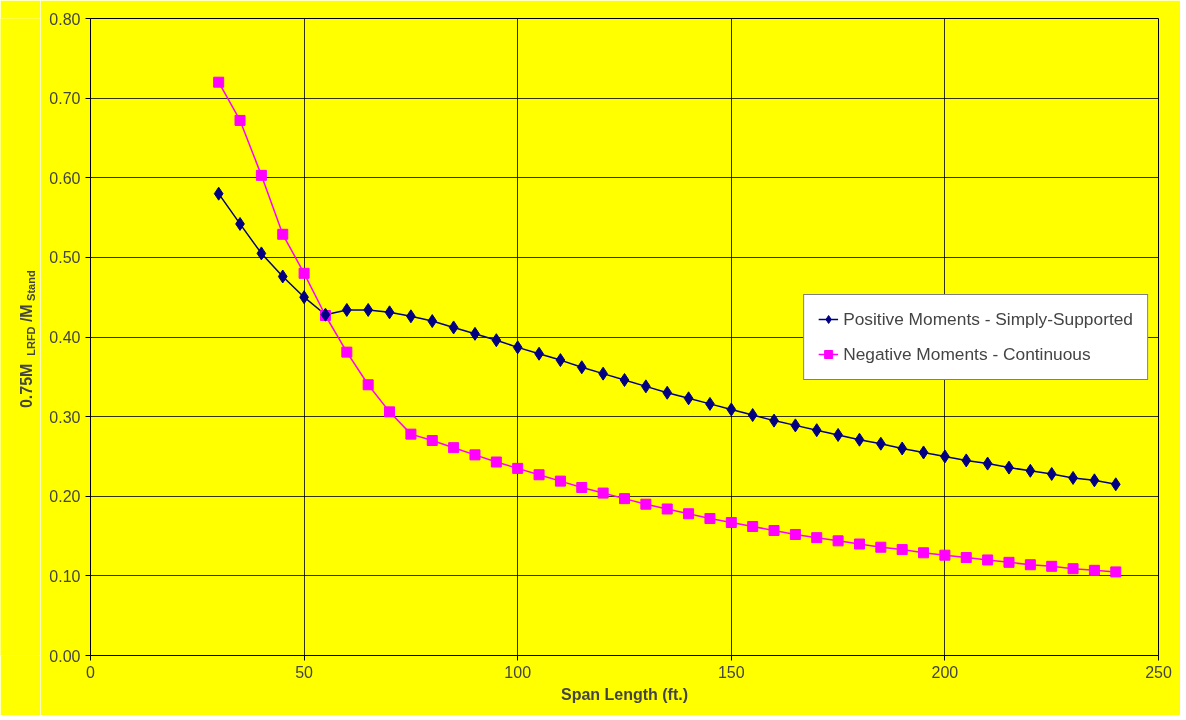 This screenshot has height=720, width=1186. What do you see at coordinates (65, 99) in the screenshot?
I see `y-tick-label: 0.70` at bounding box center [65, 99].